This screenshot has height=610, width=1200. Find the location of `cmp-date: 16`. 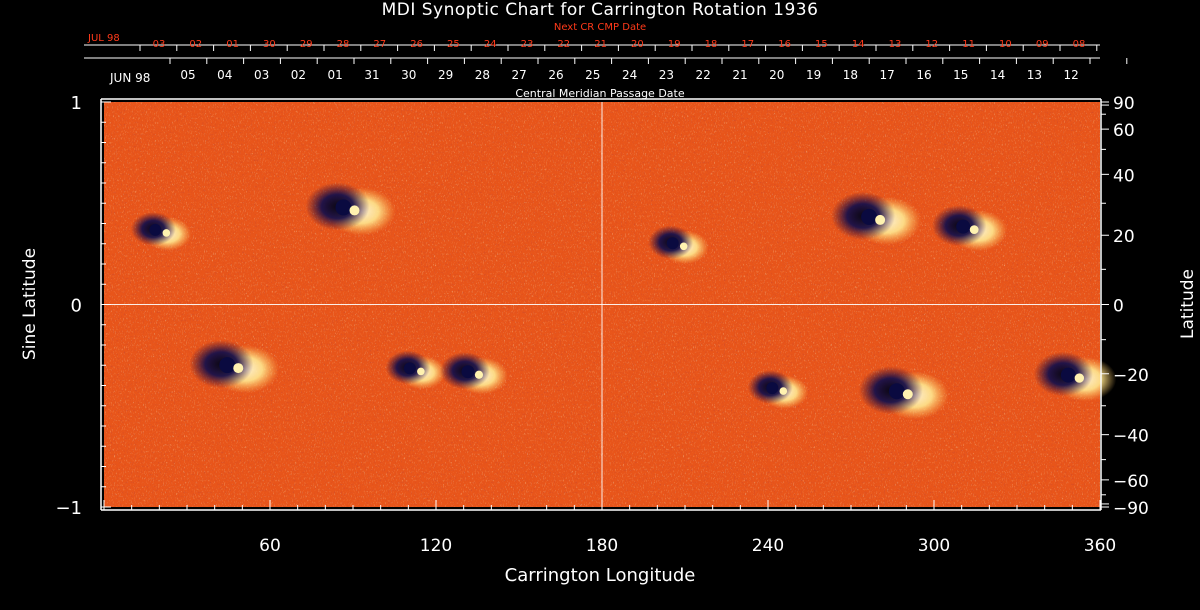

cmp-date: 16 is located at coordinates (923, 75).